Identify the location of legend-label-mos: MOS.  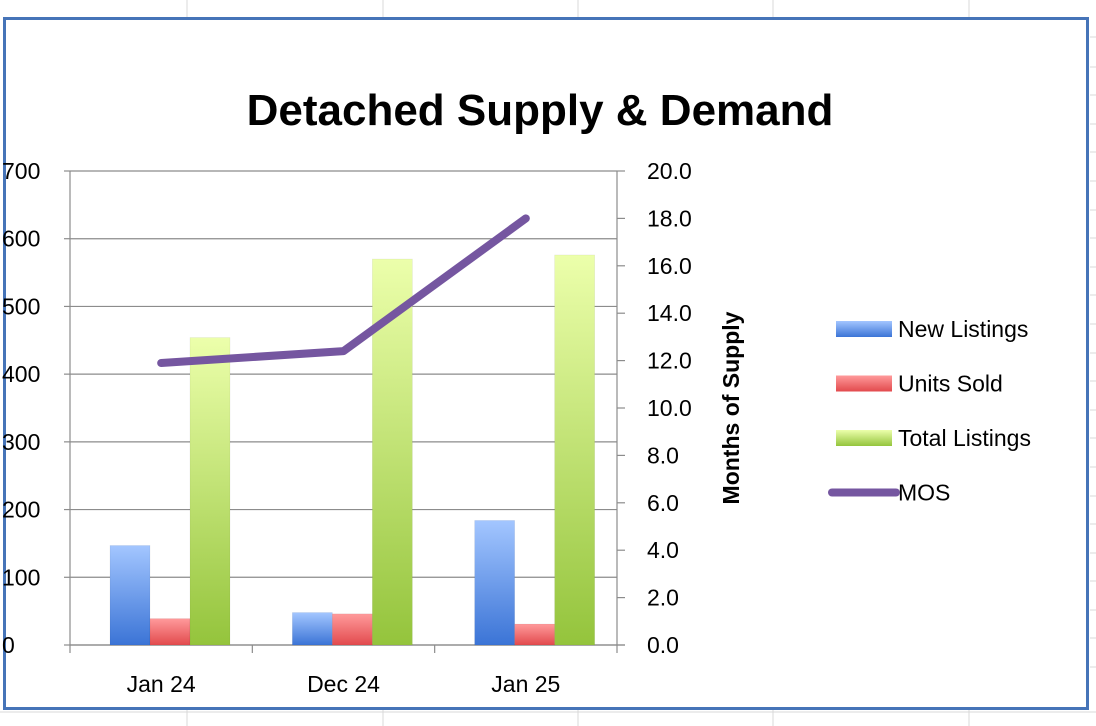
(924, 493).